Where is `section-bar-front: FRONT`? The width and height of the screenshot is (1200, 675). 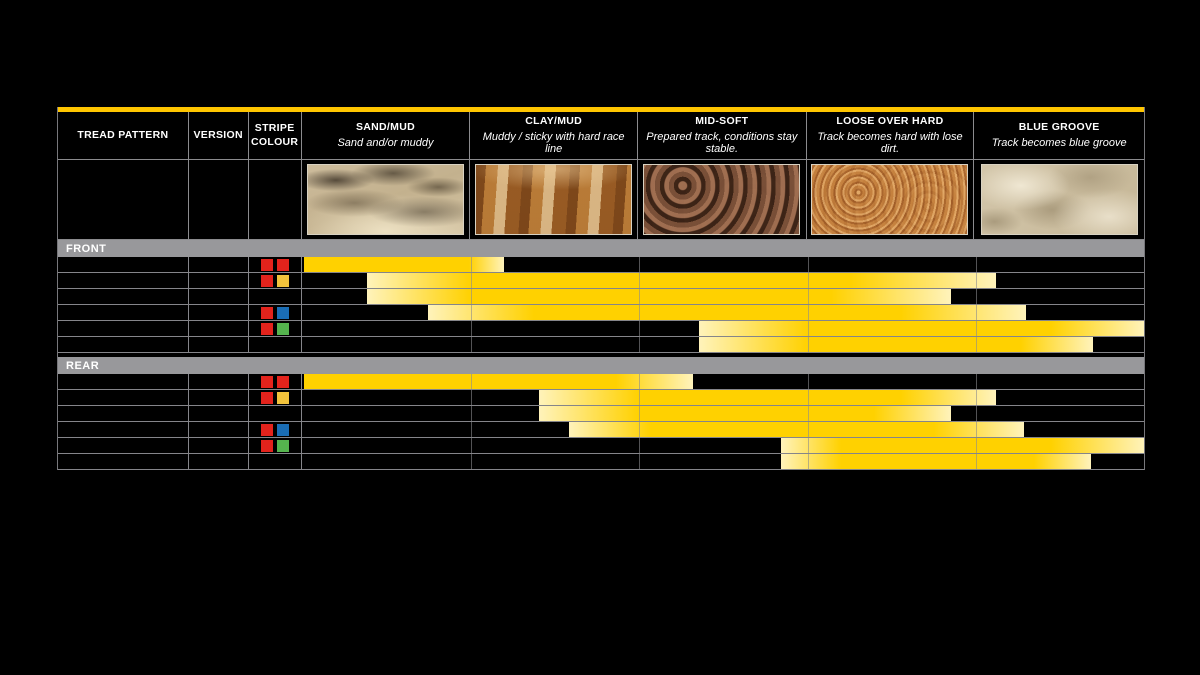 section-bar-front: FRONT is located at coordinates (601, 248).